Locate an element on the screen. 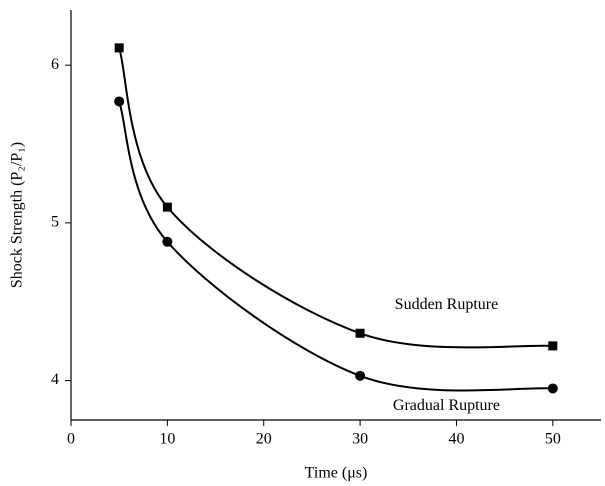  y-axis-label: Shock Strength (P₂/P₁) is located at coordinates (17, 215).